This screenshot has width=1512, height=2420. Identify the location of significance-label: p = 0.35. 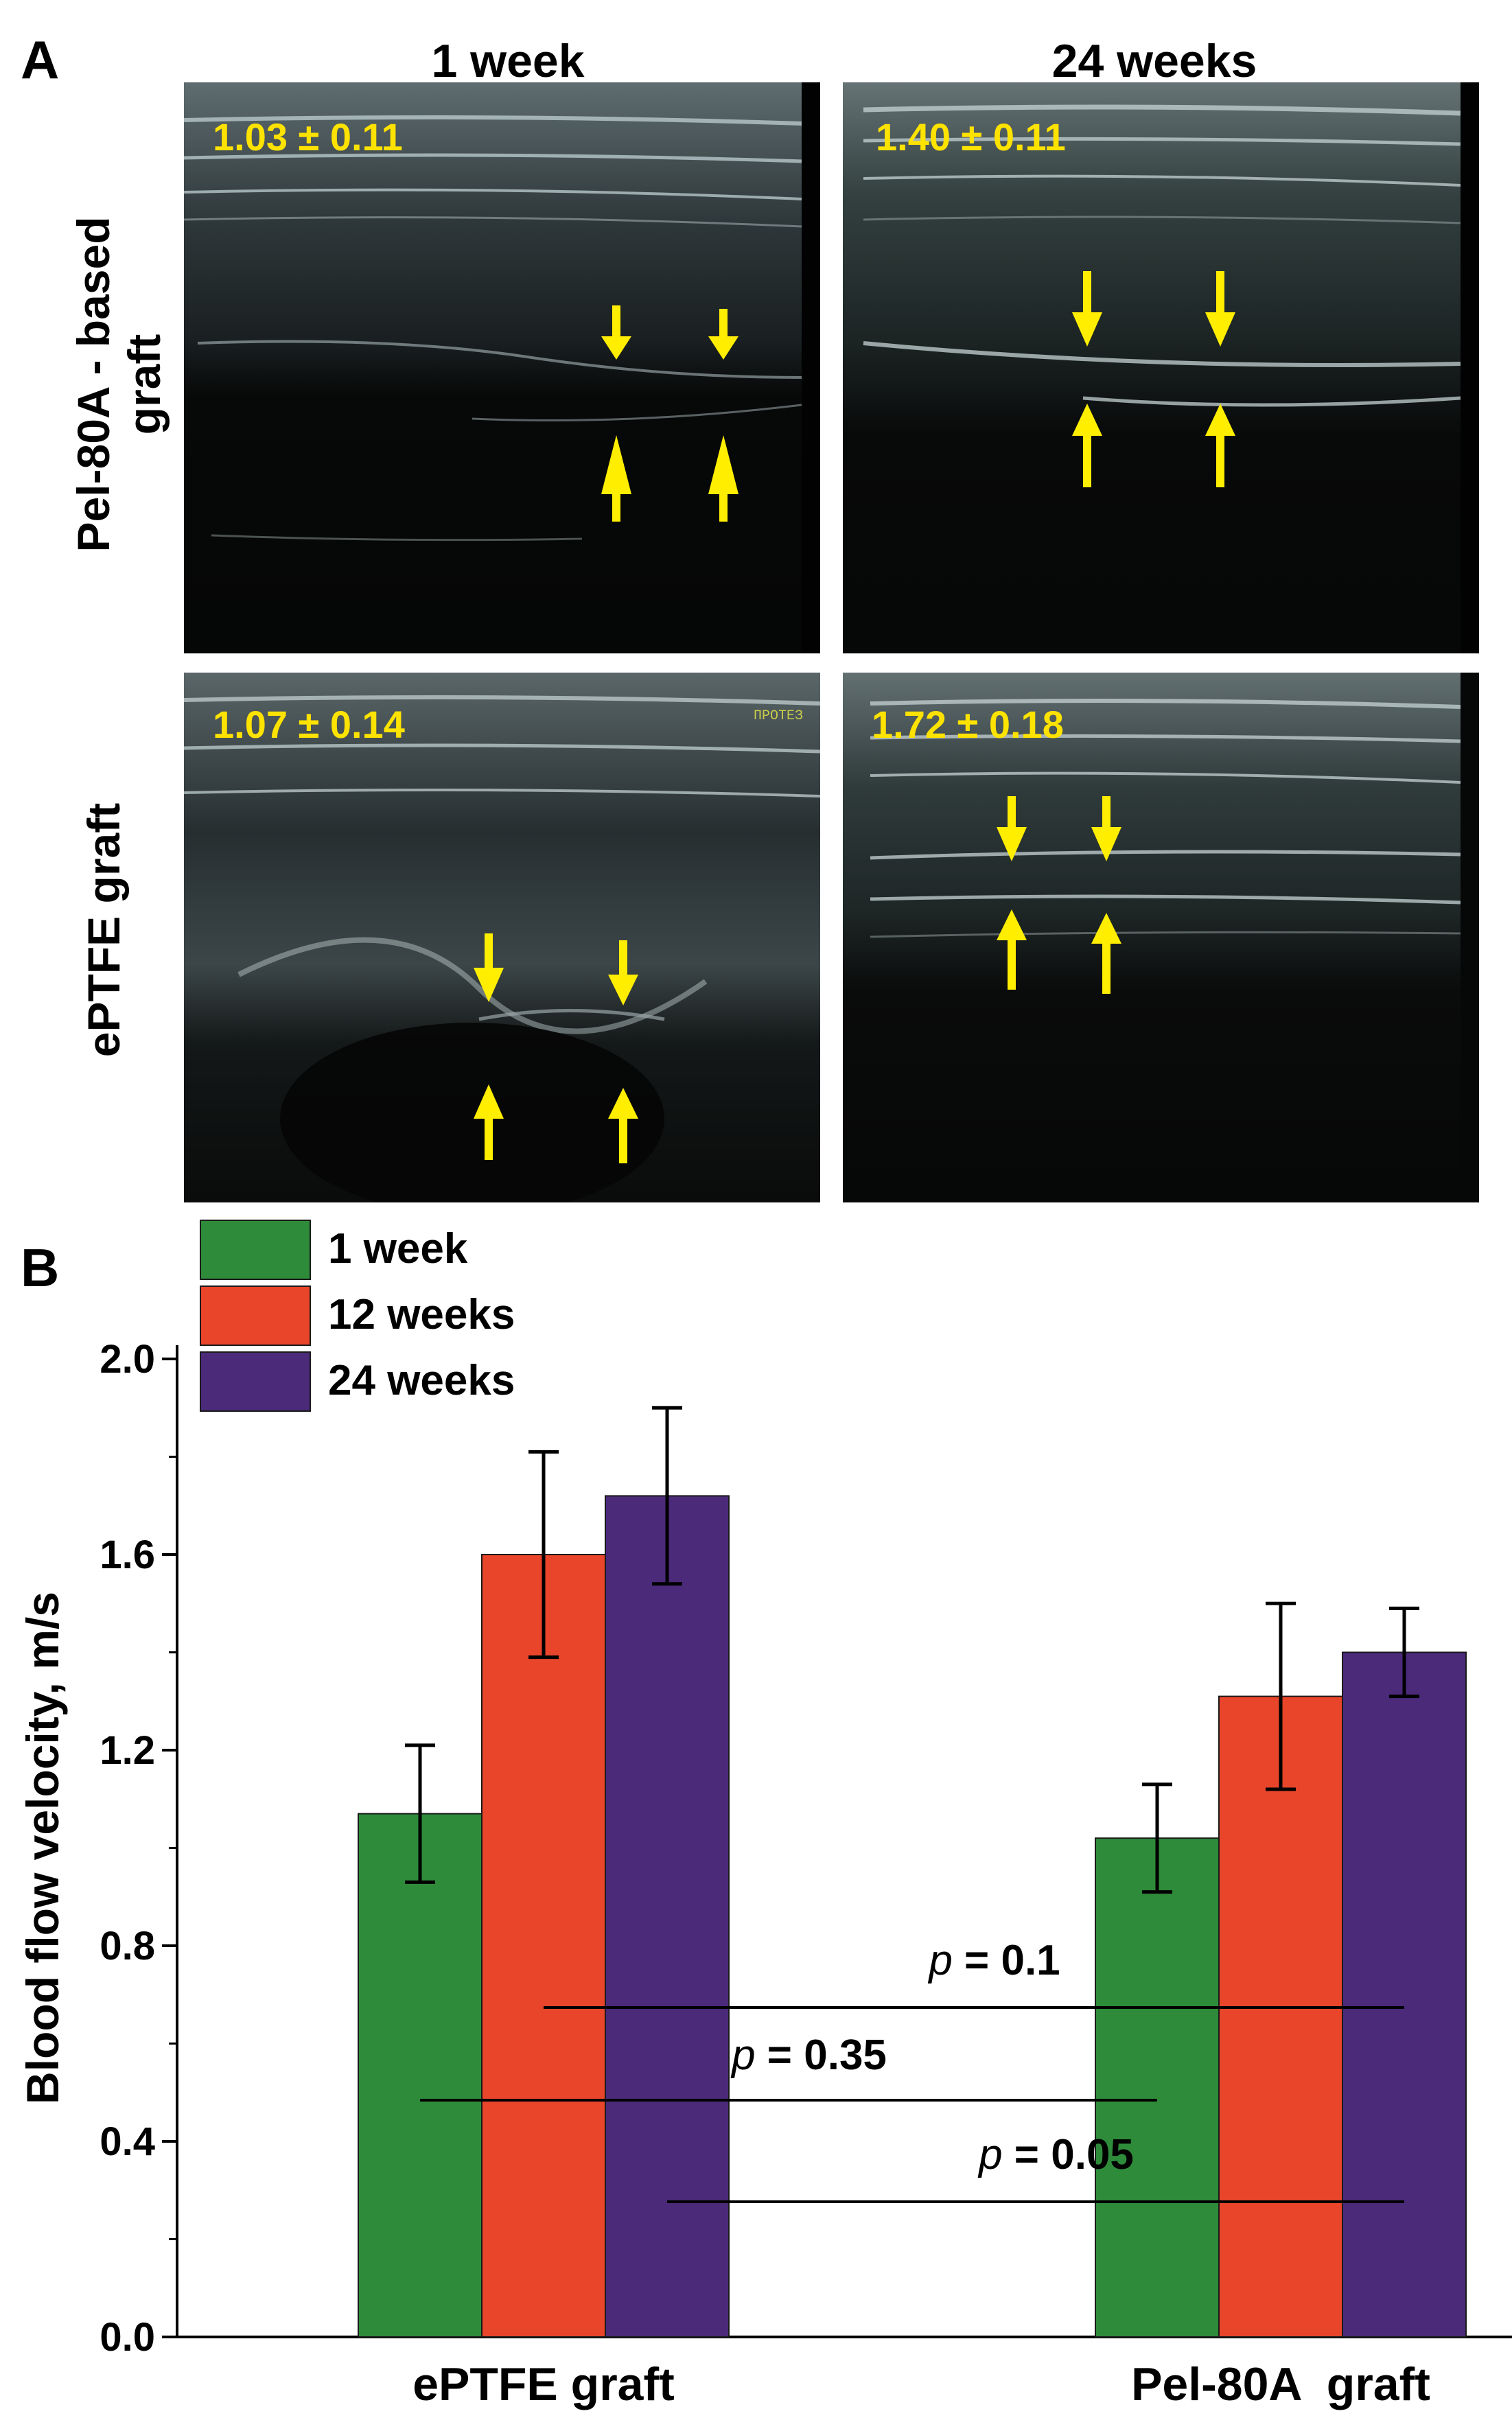
(809, 2055).